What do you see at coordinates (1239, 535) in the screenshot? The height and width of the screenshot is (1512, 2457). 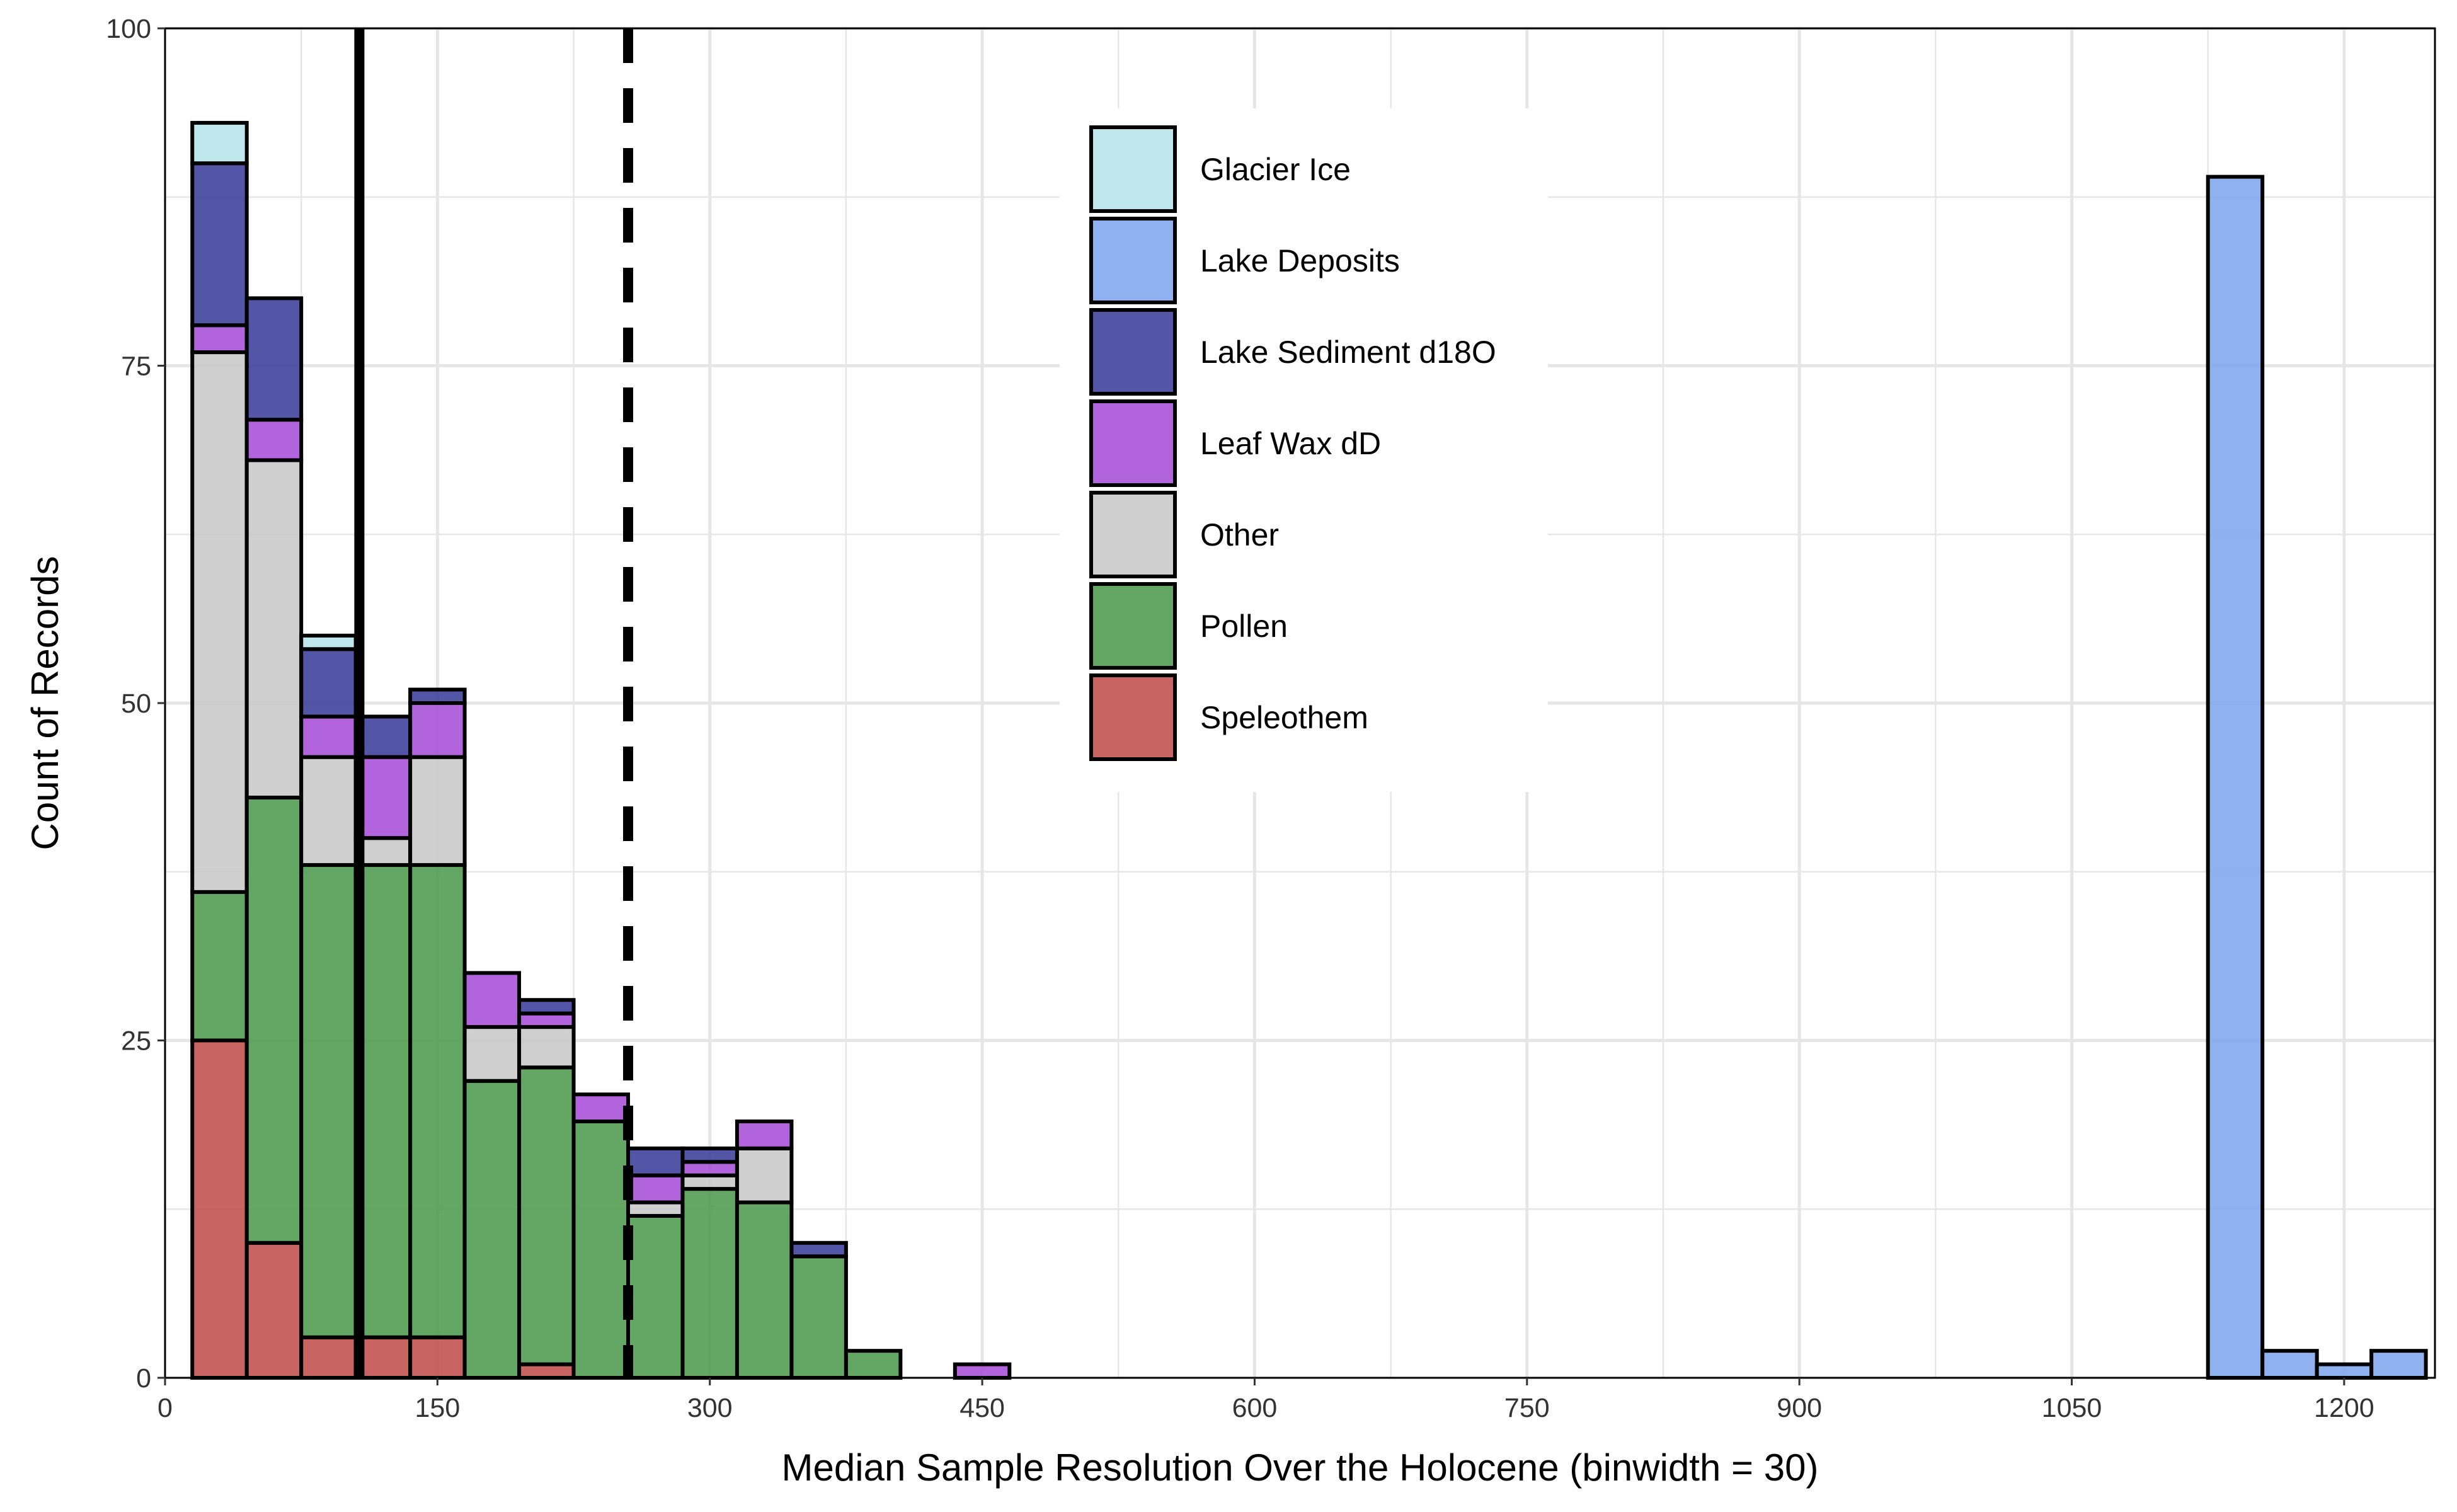 I see `legend-label: Other` at bounding box center [1239, 535].